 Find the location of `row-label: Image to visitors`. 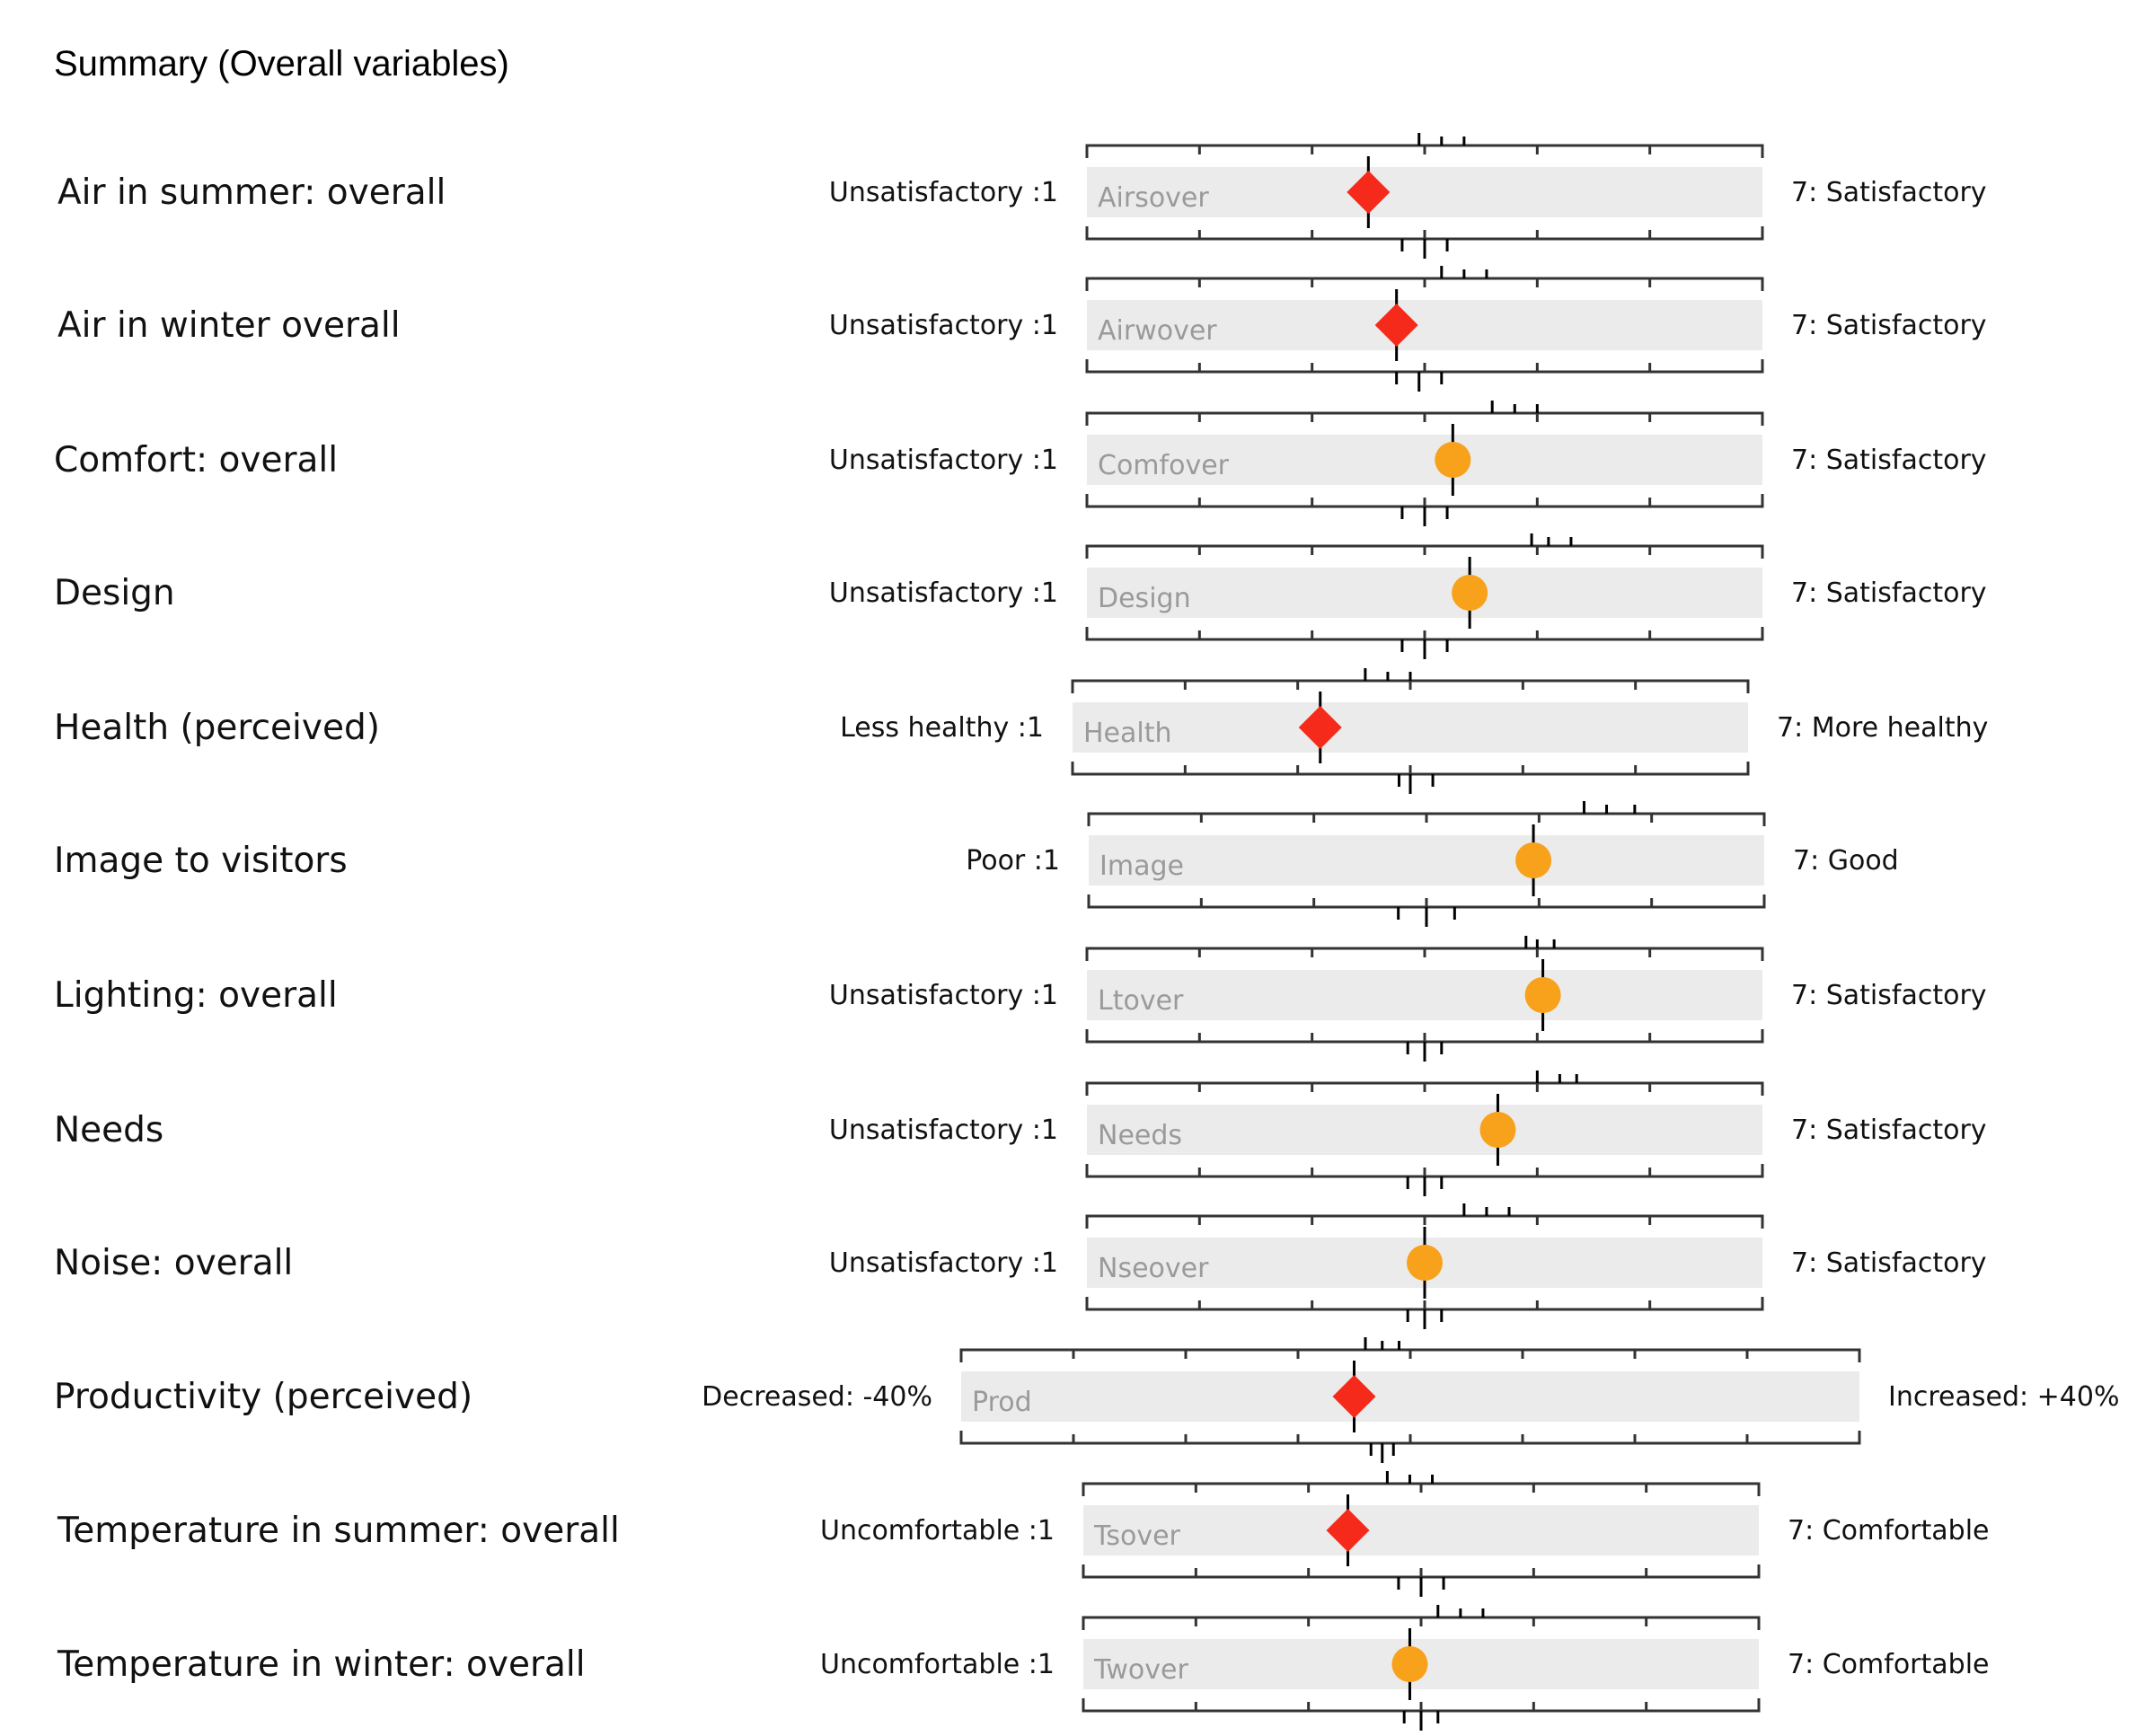

row-label: Image to visitors is located at coordinates (201, 861).